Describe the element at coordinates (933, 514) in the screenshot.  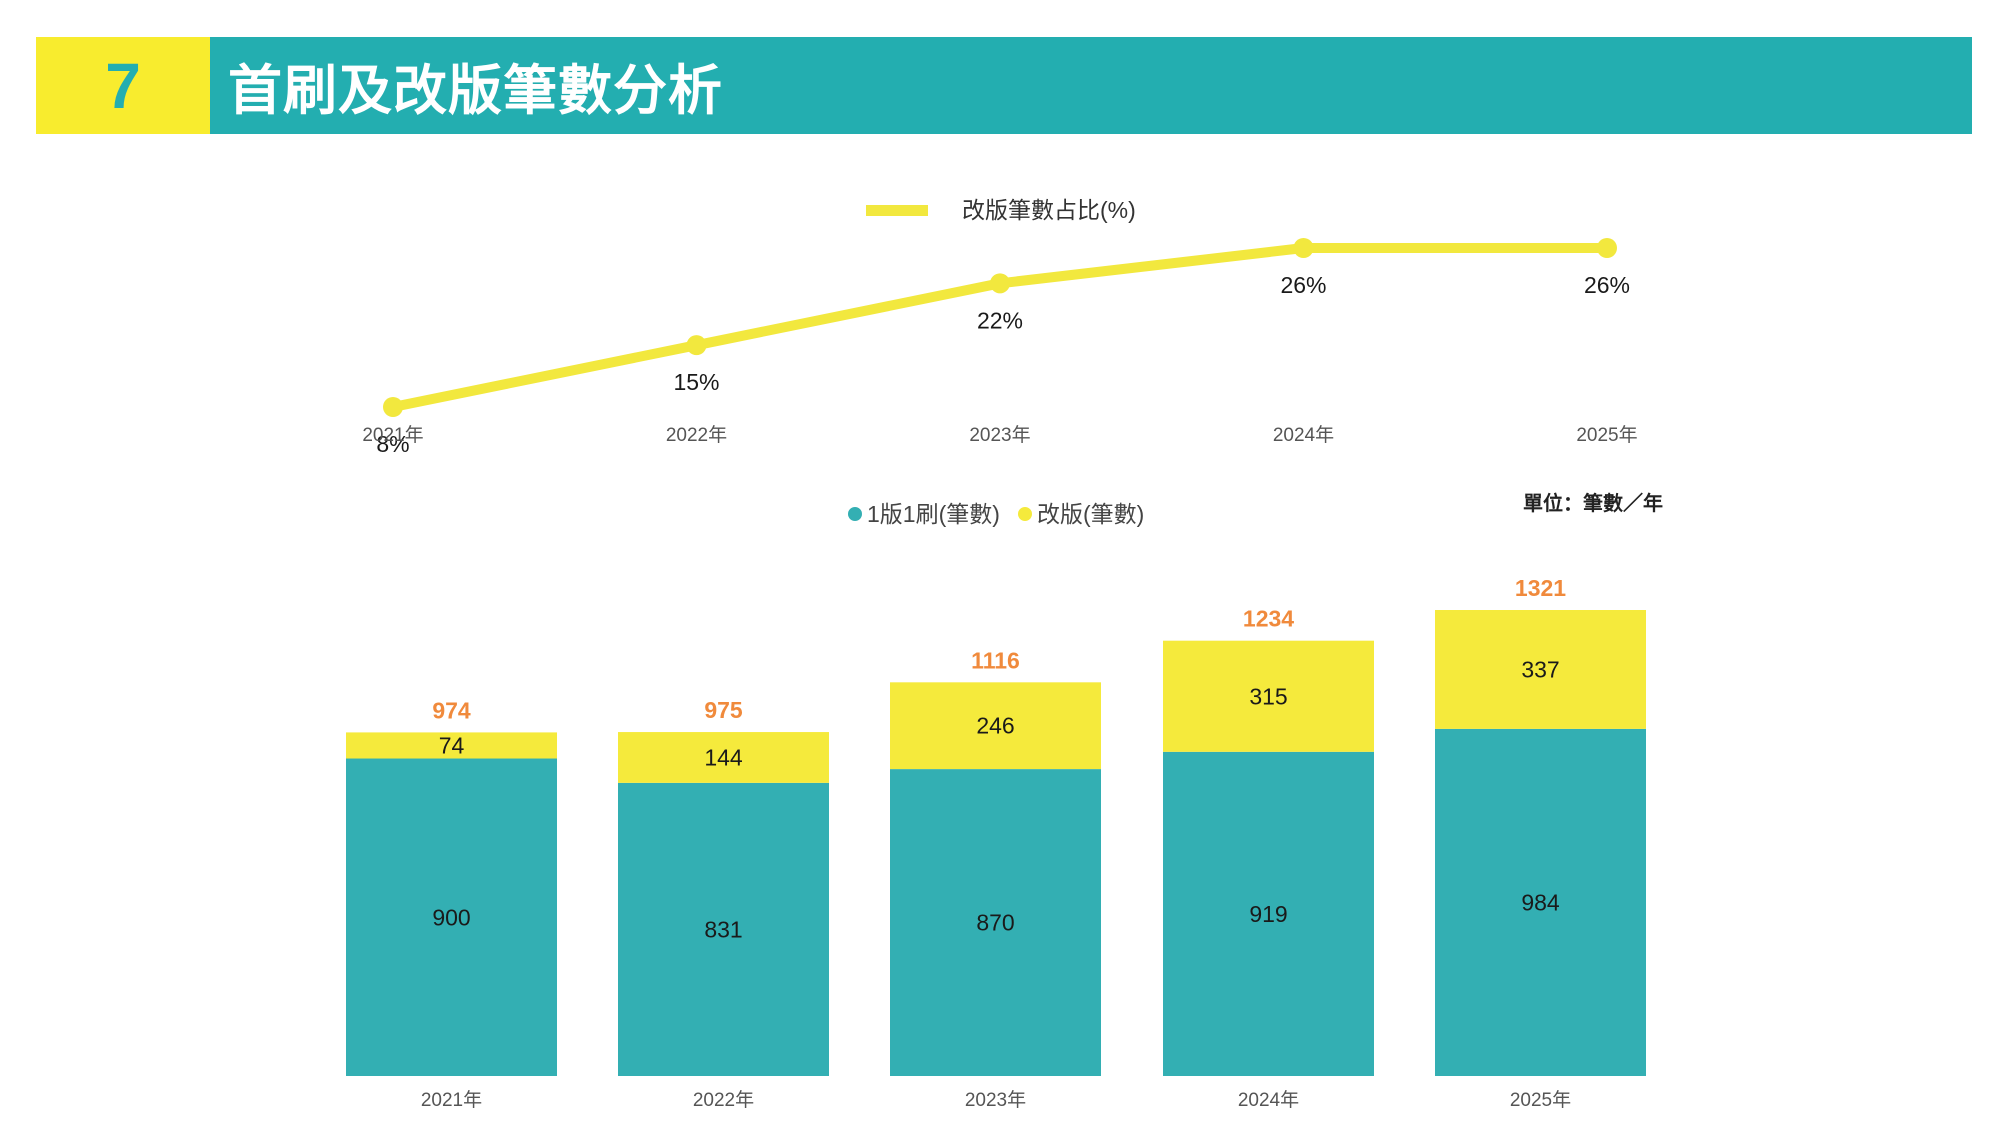
I see `legend-label-first-print: 1版1刷(筆數)` at that location.